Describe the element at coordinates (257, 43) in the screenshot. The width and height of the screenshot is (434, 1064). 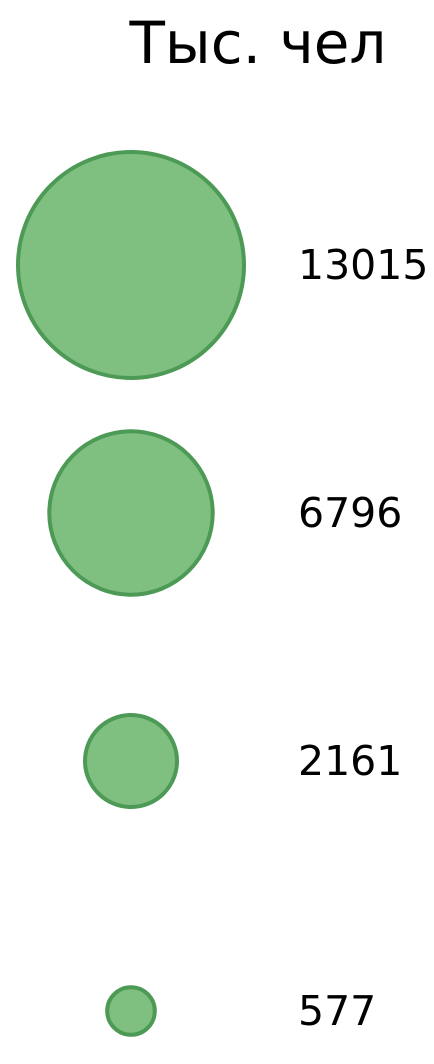
I see `legend-title: Тыс. чел` at that location.